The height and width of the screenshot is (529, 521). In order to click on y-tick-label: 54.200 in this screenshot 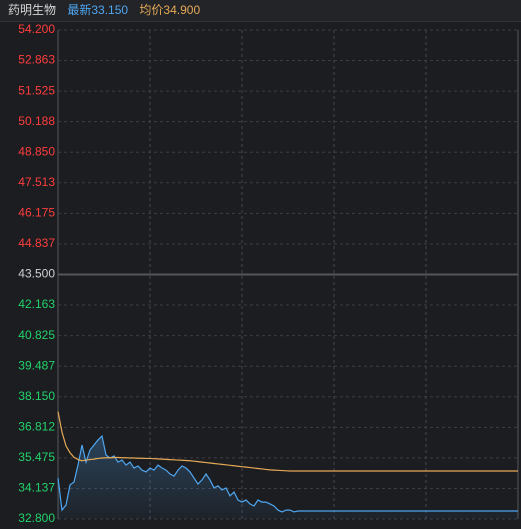, I will do `click(36, 29)`.